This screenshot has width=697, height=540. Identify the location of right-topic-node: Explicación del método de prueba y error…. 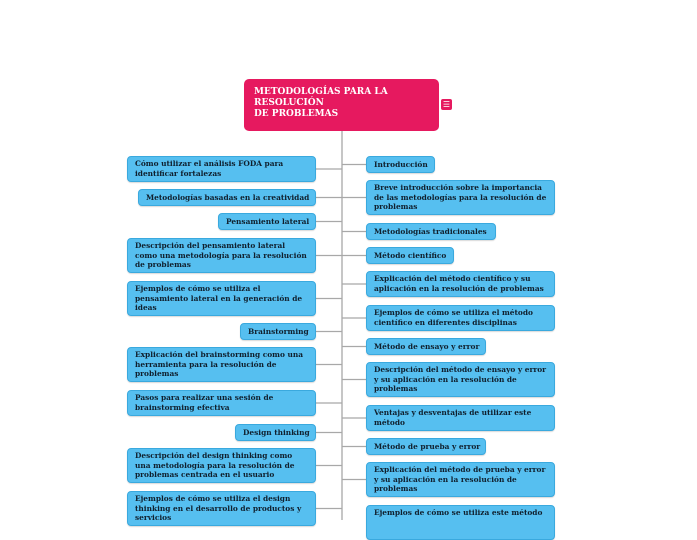
(460, 479).